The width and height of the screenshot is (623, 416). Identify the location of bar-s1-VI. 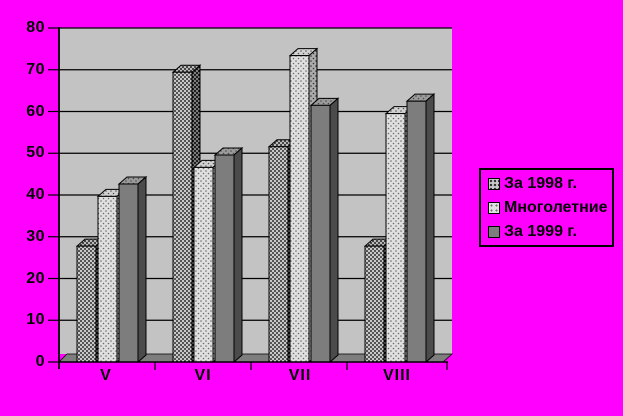
(182, 217).